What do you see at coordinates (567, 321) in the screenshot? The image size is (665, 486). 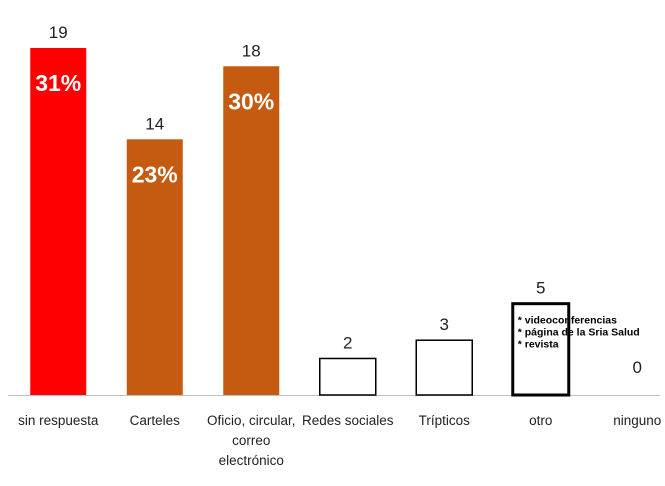 I see `annotation-line: * videoconferencias` at bounding box center [567, 321].